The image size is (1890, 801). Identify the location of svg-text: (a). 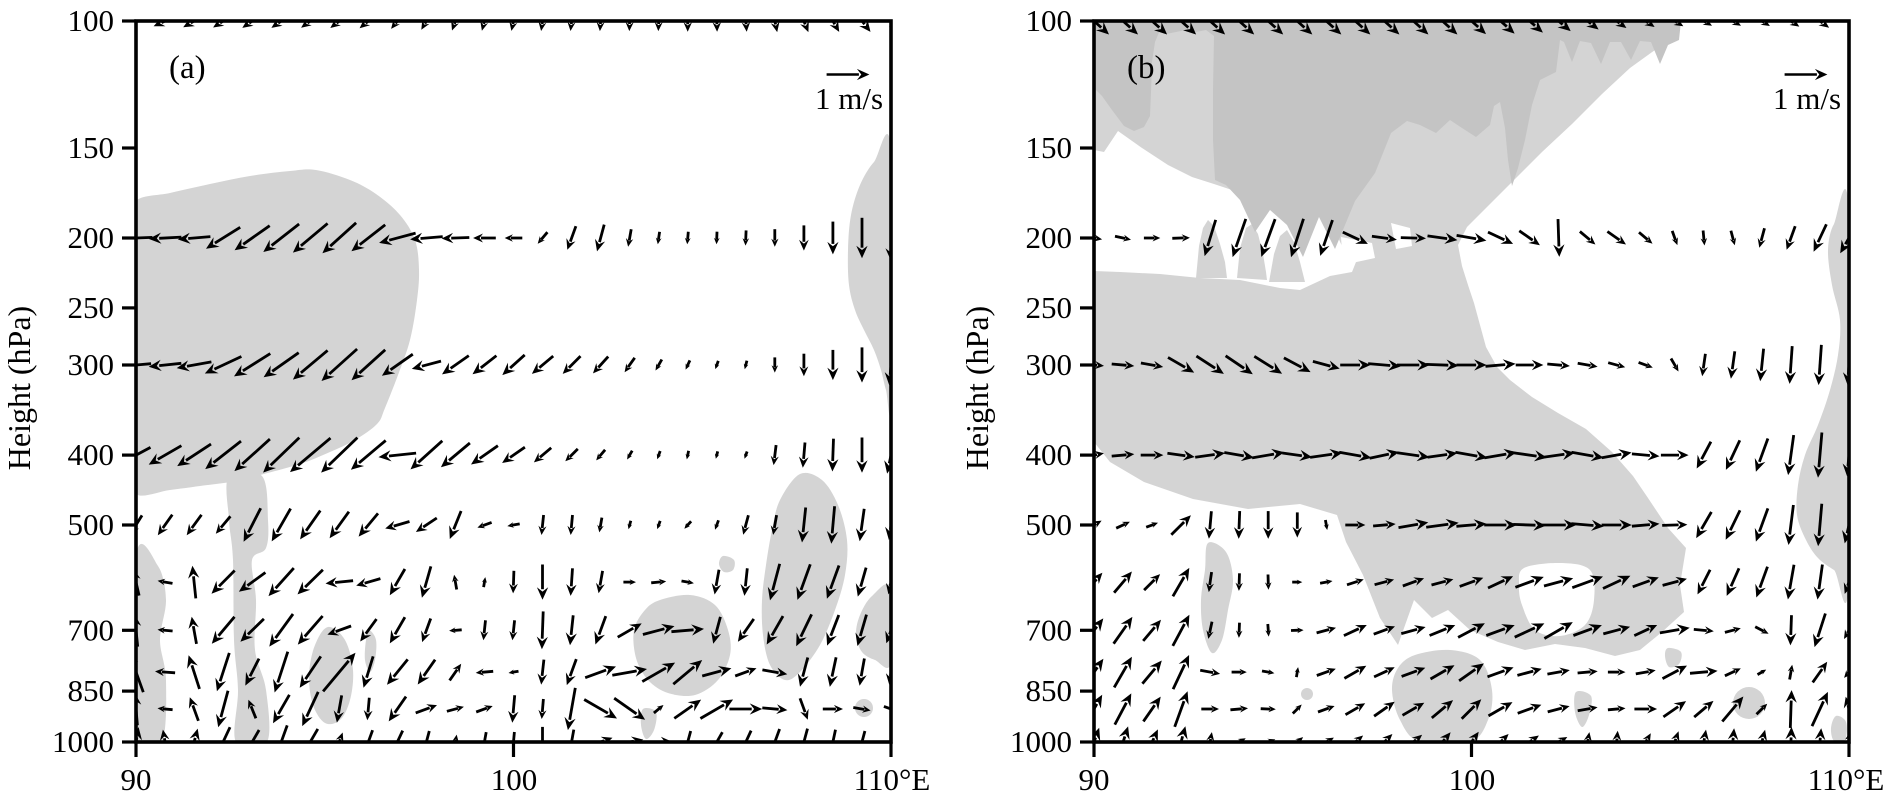
(187, 68).